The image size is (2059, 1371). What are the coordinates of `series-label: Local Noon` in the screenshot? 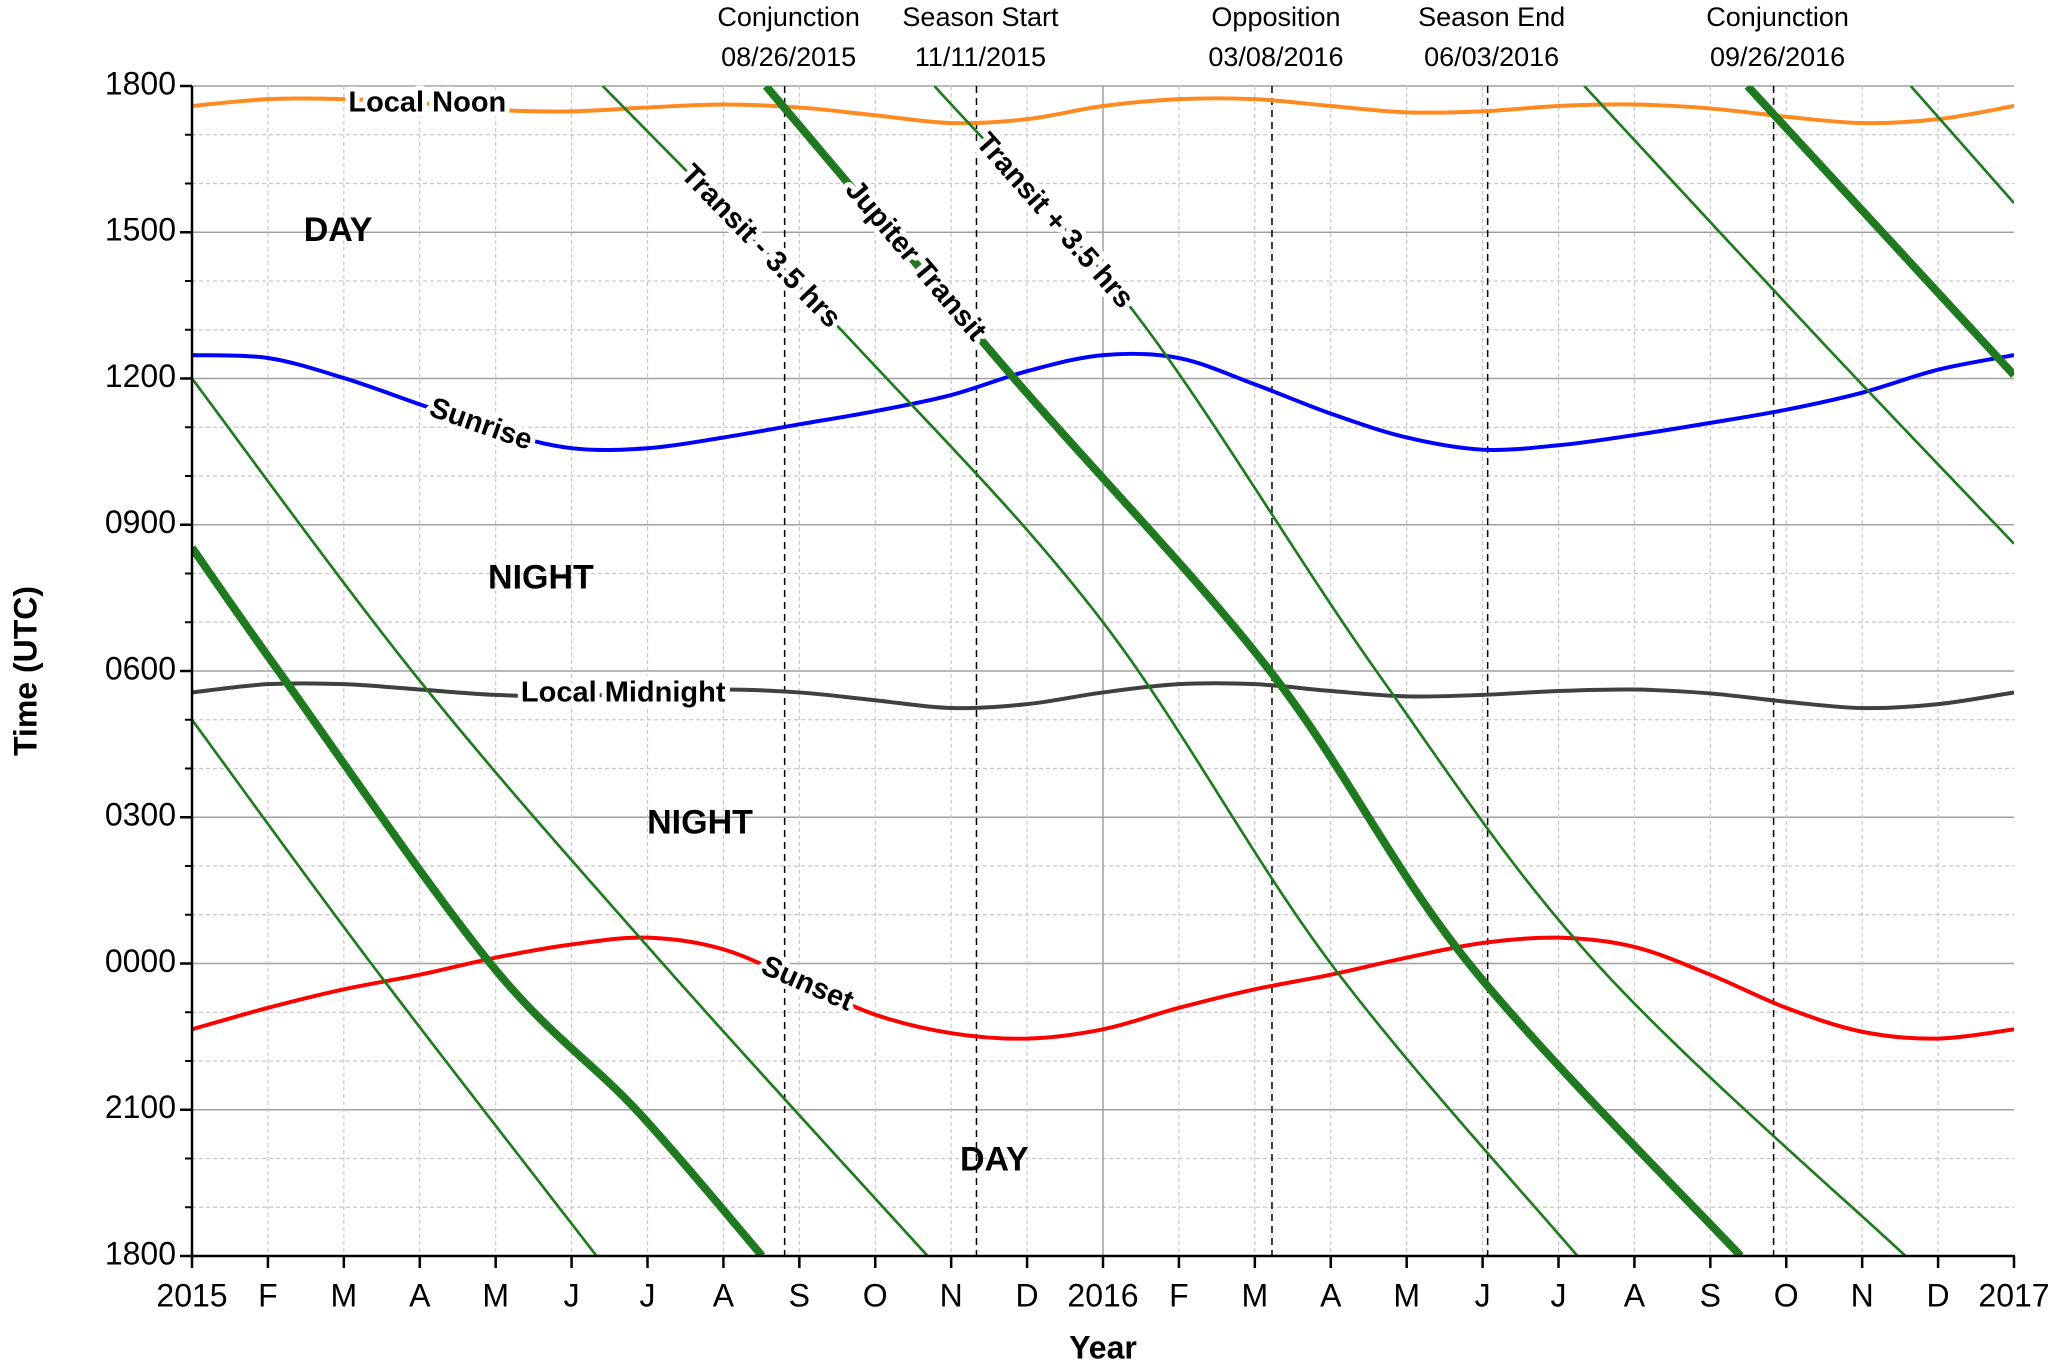 It's located at (427, 102).